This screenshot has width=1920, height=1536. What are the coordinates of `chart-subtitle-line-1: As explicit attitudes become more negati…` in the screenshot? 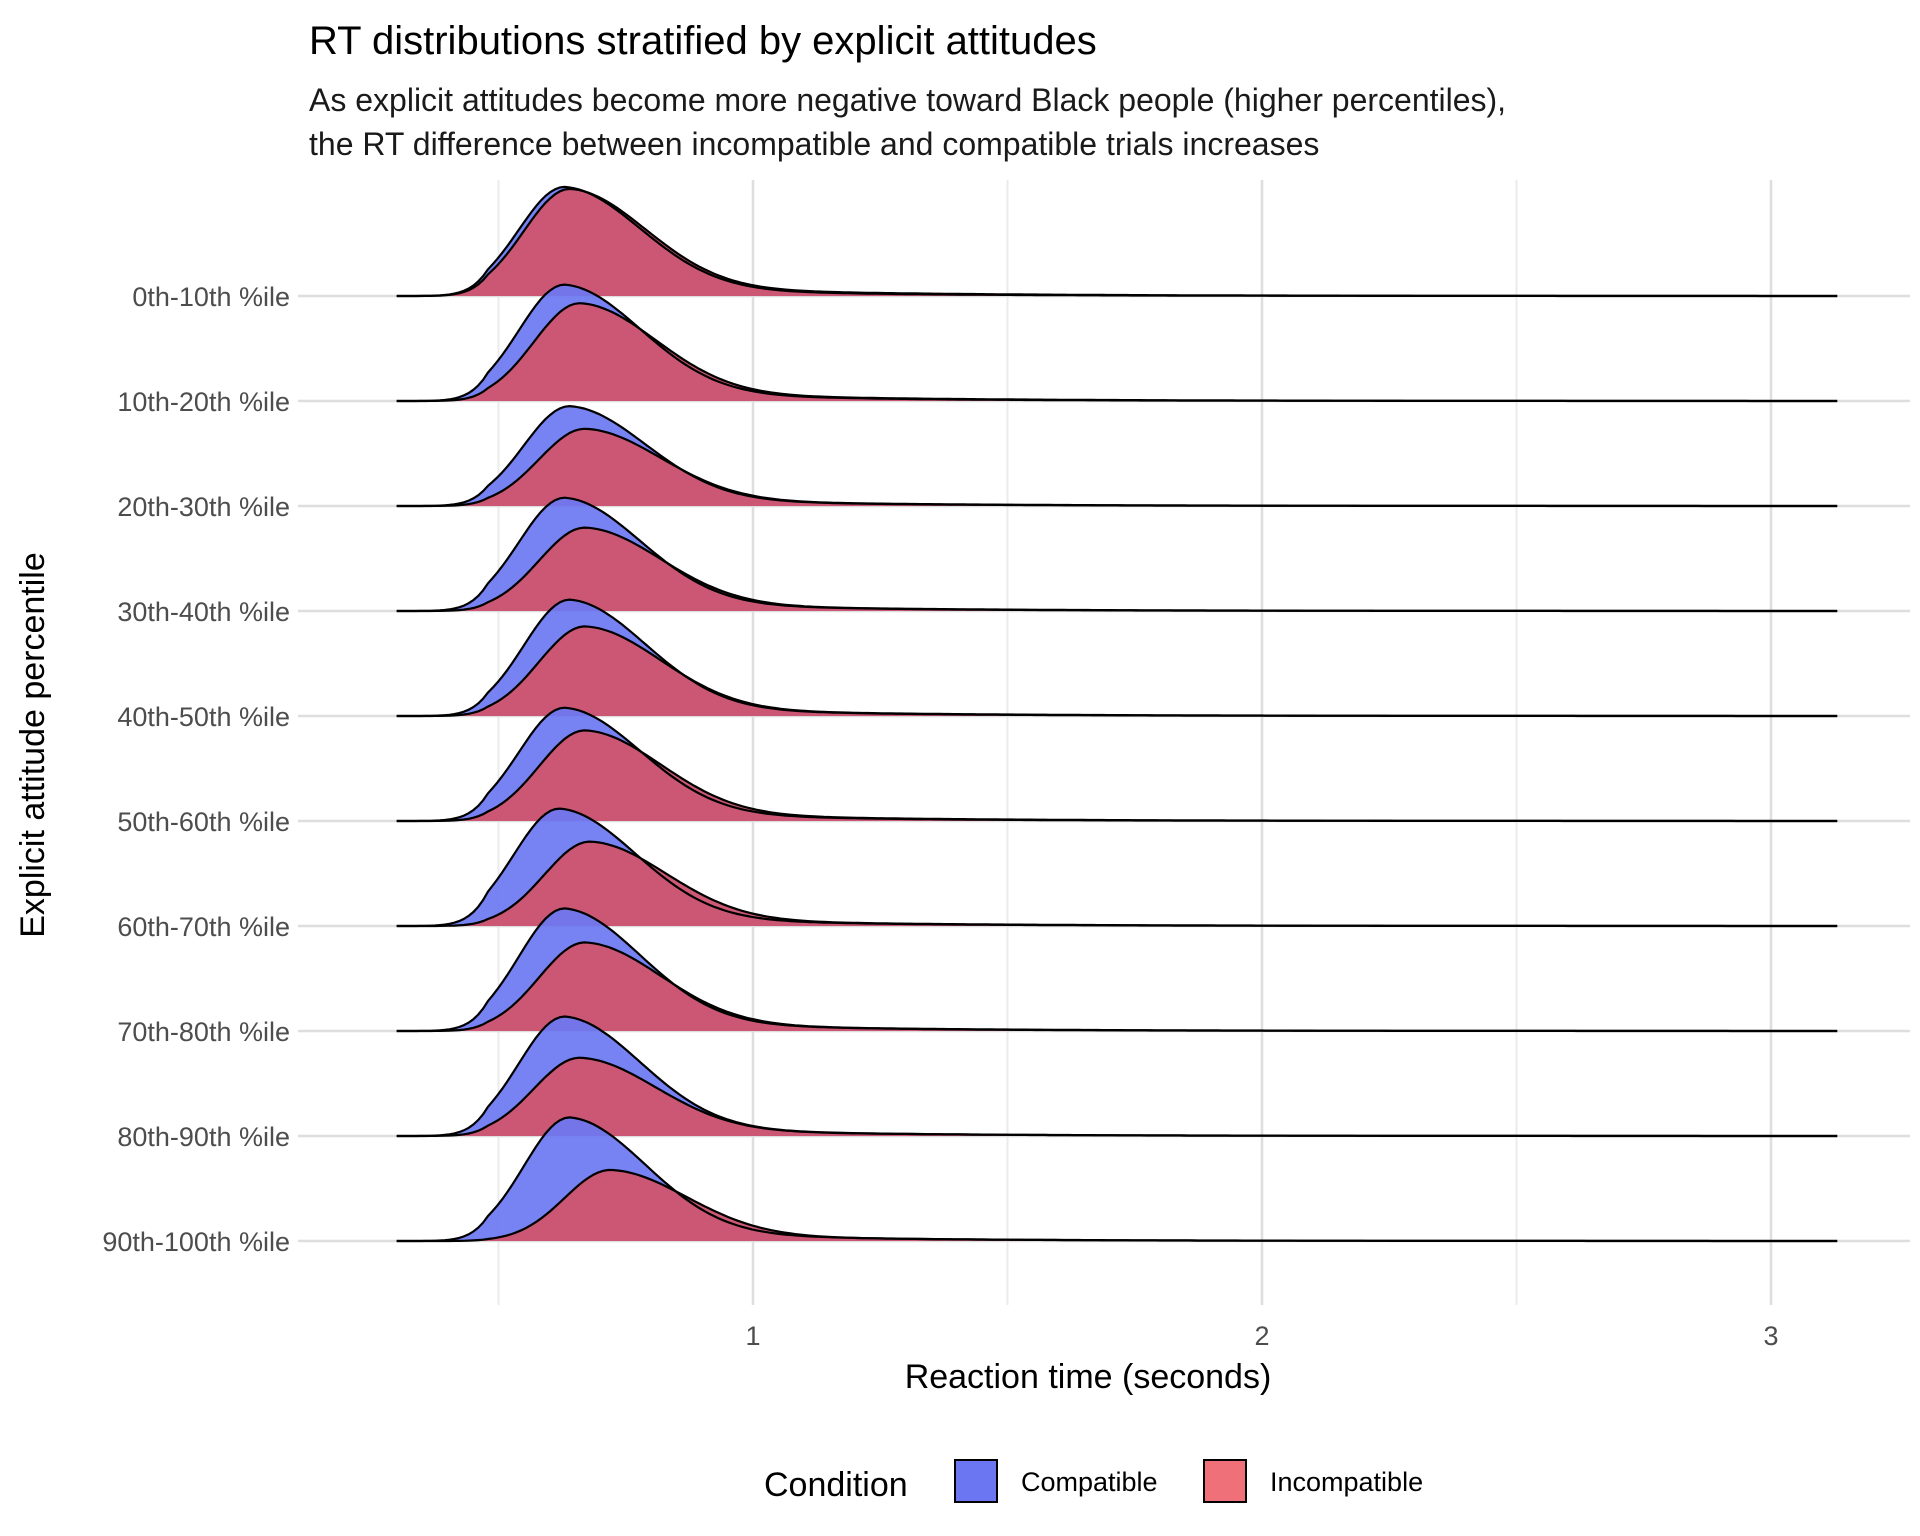 It's located at (907, 100).